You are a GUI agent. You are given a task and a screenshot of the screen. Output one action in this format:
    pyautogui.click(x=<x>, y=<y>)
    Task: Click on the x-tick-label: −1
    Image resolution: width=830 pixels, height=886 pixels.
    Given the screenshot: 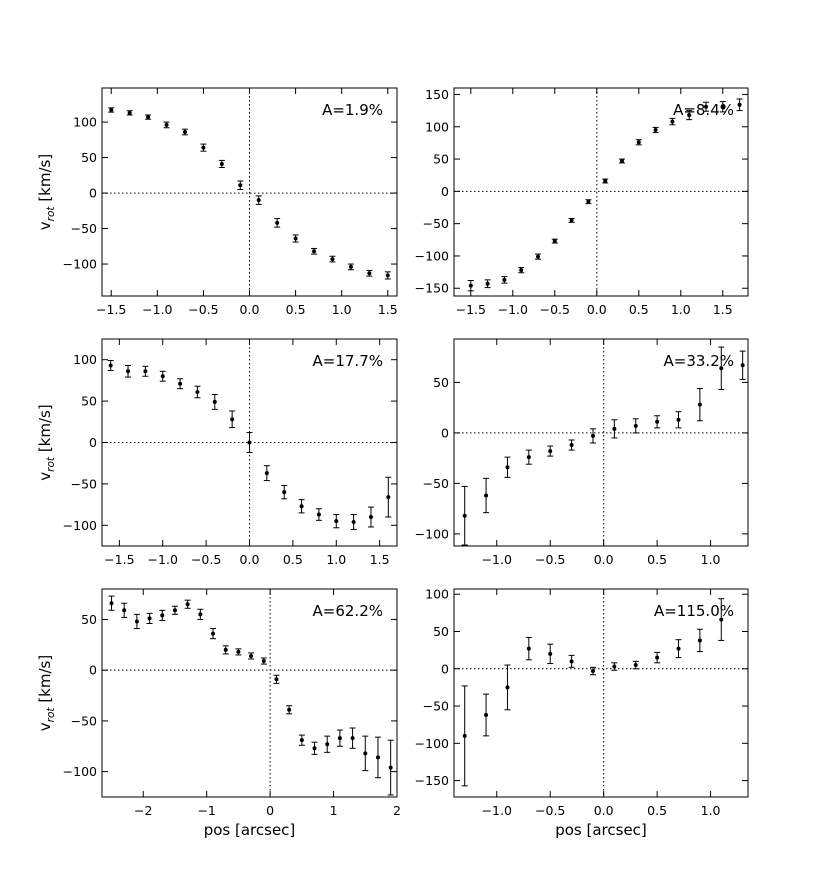 What is the action you would take?
    pyautogui.click(x=206, y=810)
    